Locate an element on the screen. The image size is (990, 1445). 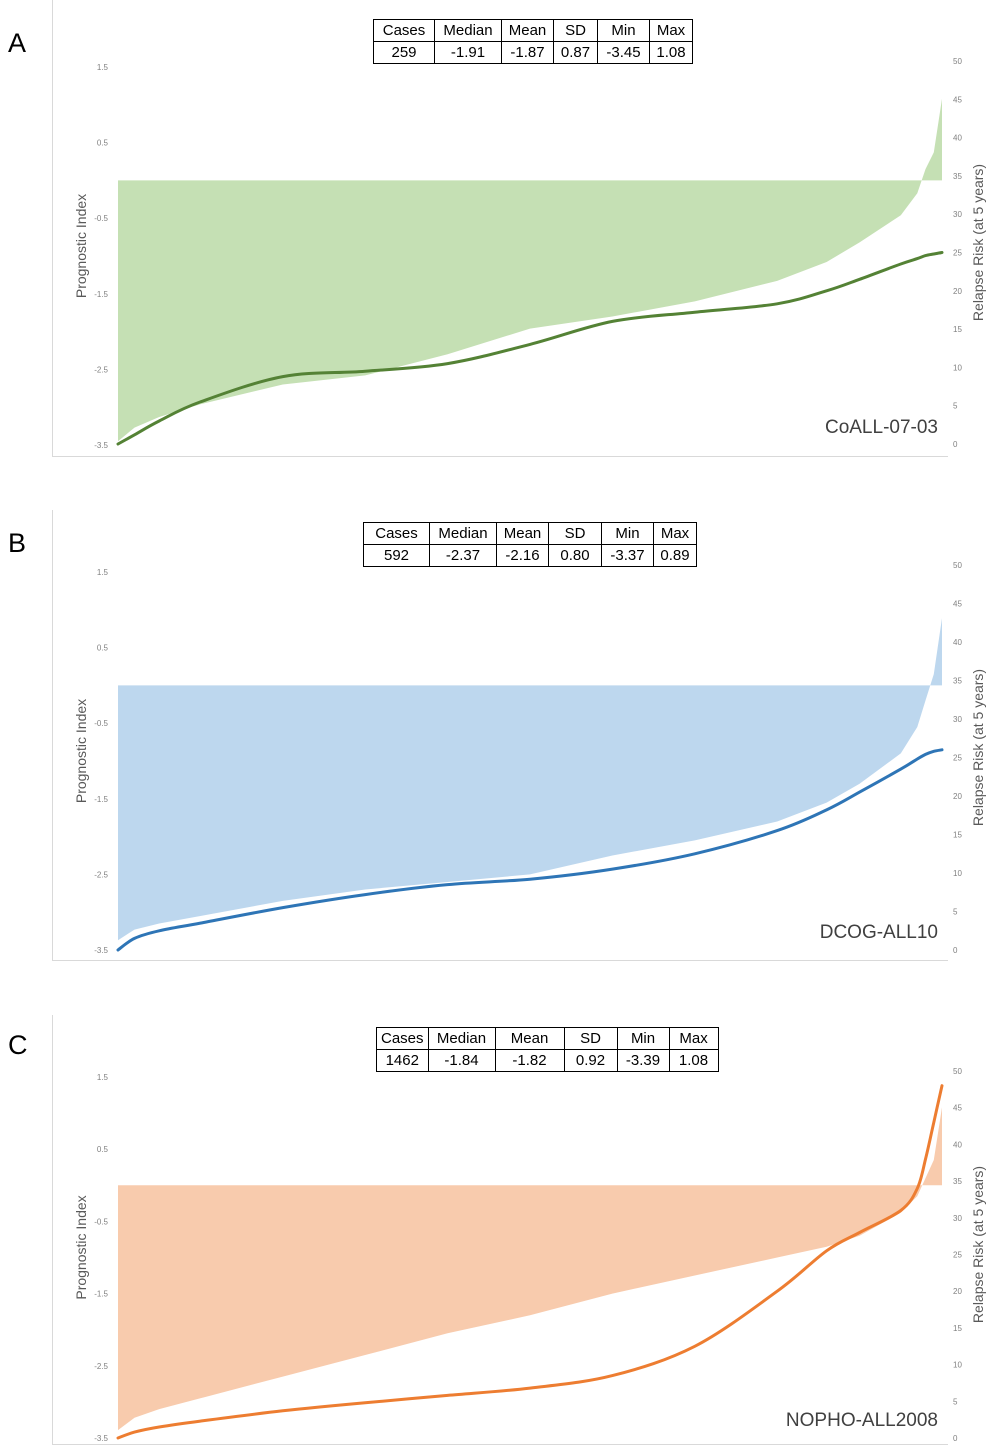
panel-label: B is located at coordinates (17, 543).